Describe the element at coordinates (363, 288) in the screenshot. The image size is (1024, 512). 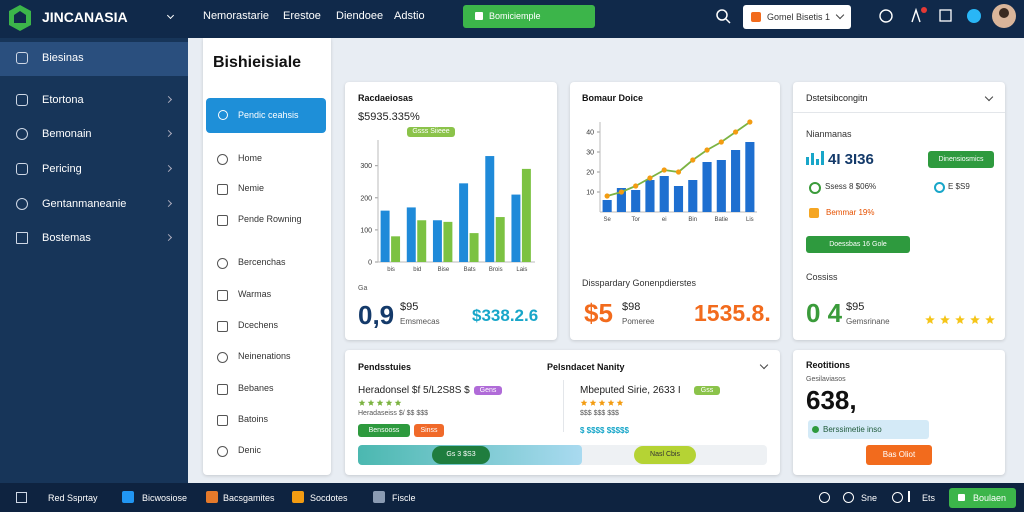
I see `caption: Ga` at that location.